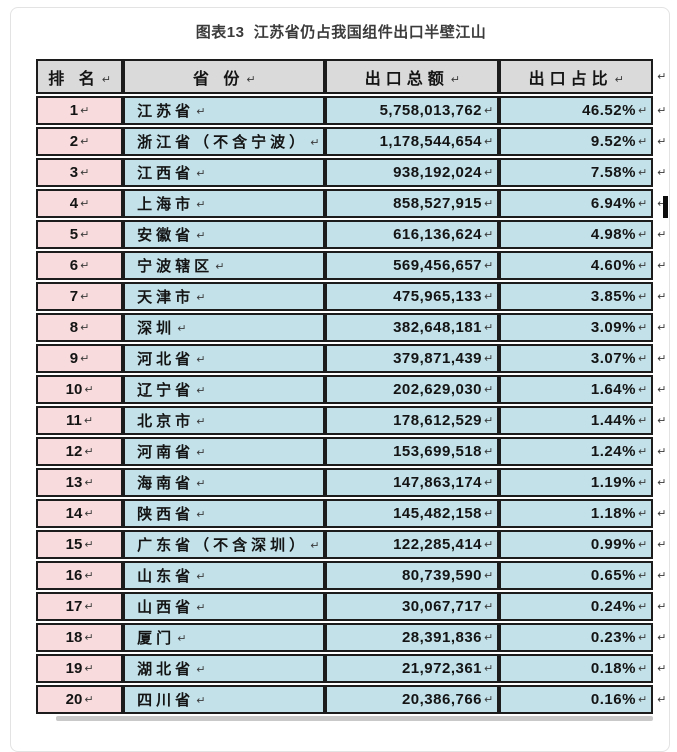 The height and width of the screenshot is (752, 677). Describe the element at coordinates (80, 637) in the screenshot. I see `rank-cell: 18 ↵` at that location.